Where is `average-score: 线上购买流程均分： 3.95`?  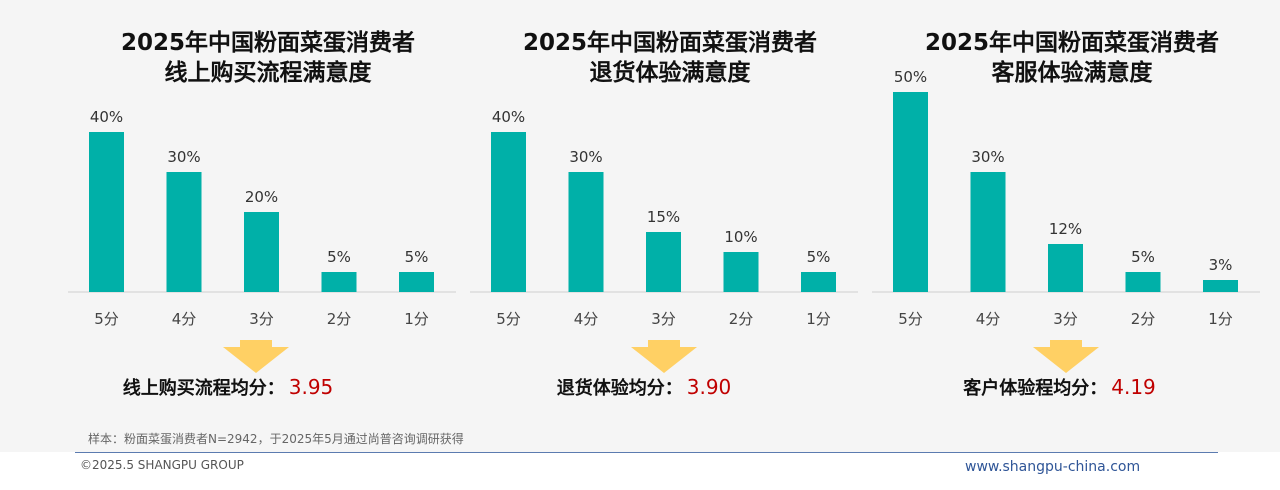 average-score: 线上购买流程均分： 3.95 is located at coordinates (228, 387).